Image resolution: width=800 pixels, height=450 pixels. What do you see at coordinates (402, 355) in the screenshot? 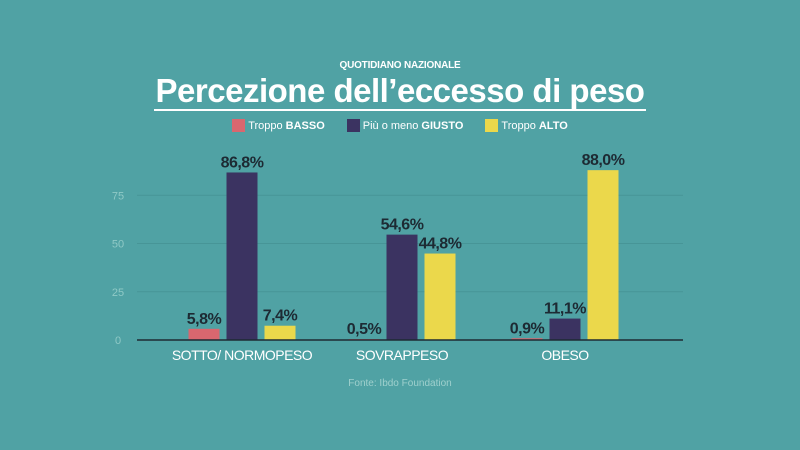
I see `x-tick-label: SOVRAPPESO` at bounding box center [402, 355].